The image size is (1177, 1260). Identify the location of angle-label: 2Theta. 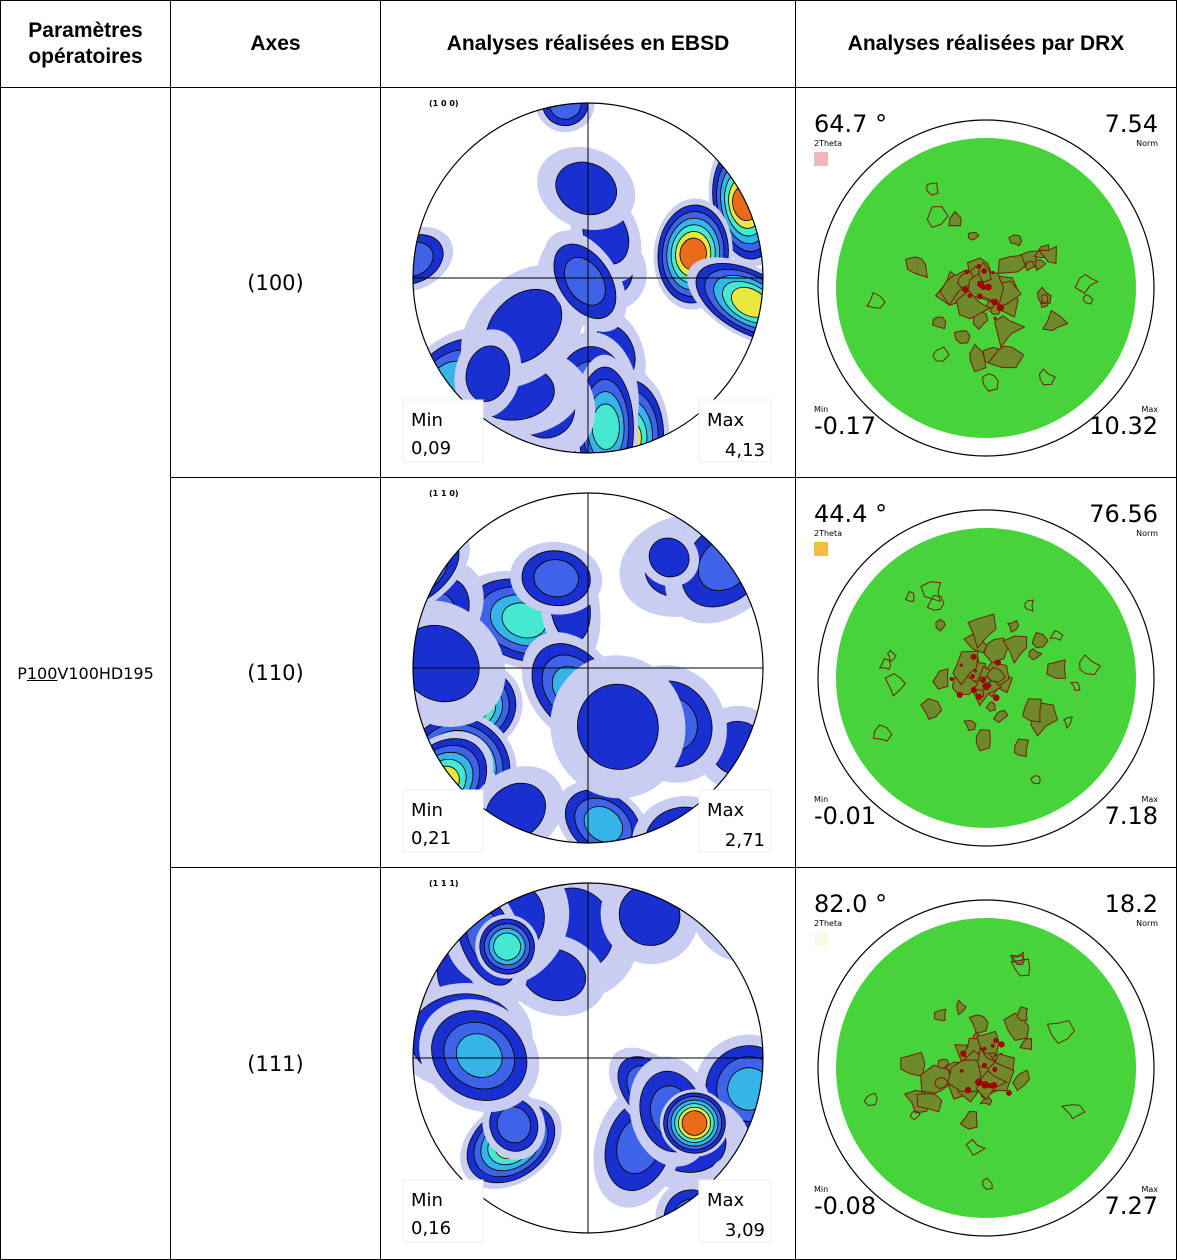
(828, 923).